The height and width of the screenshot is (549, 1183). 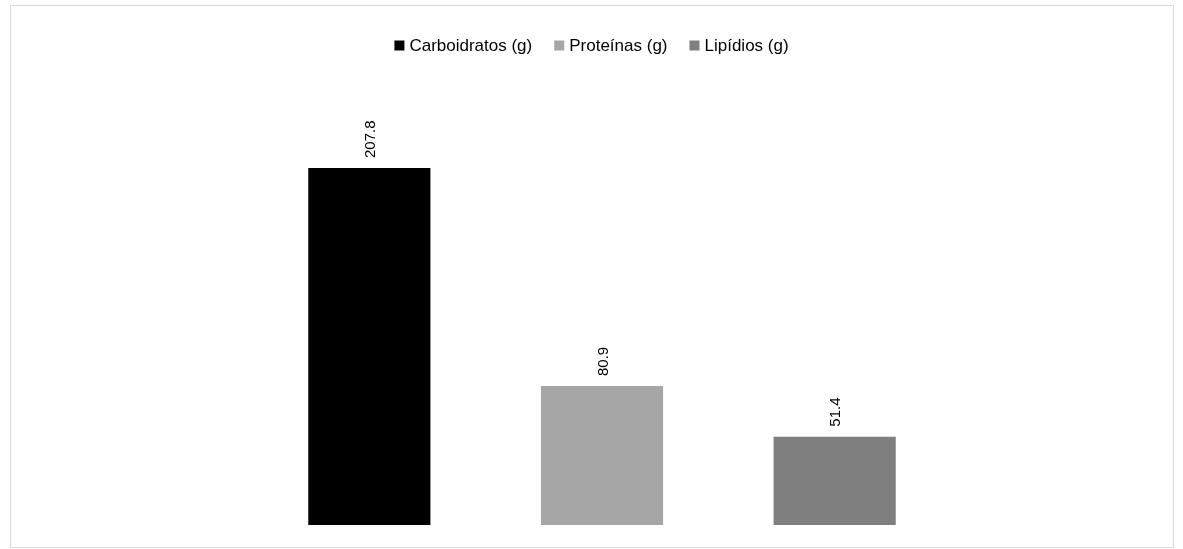 I want to click on legend-label: Proteínas (g), so click(x=618, y=45).